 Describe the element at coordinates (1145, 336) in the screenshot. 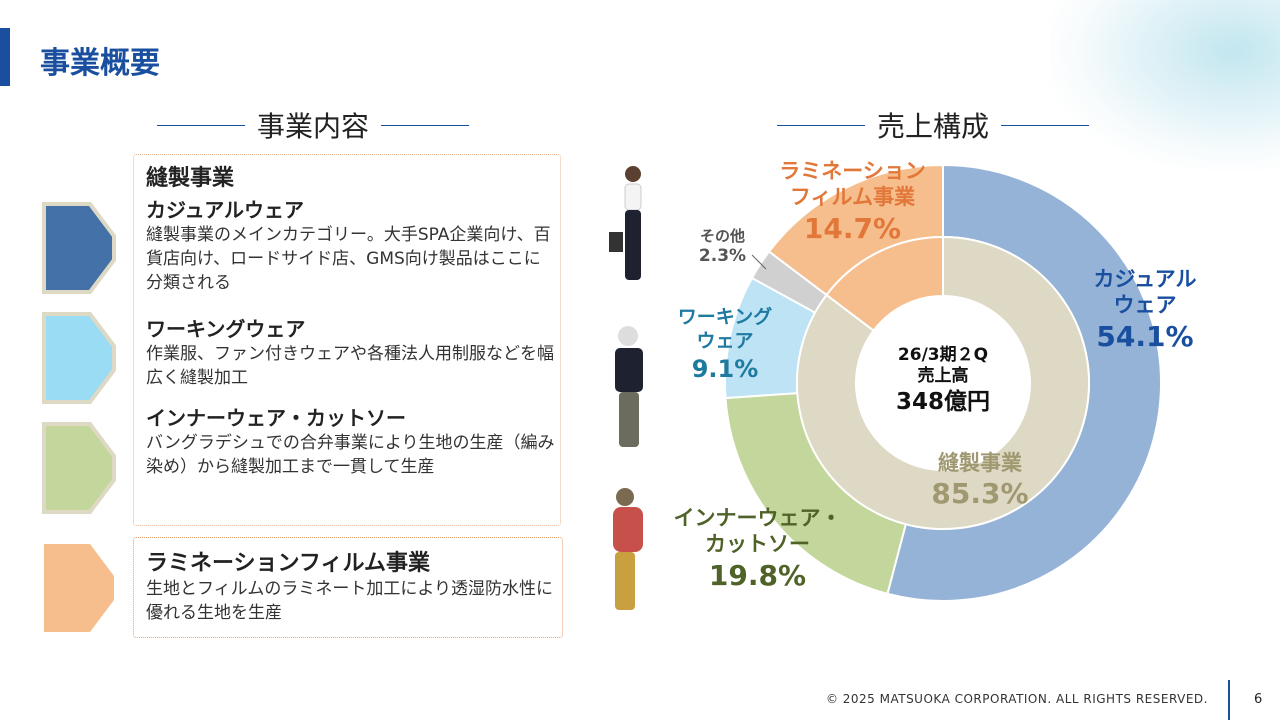

I see `label-value: 54.1%` at that location.